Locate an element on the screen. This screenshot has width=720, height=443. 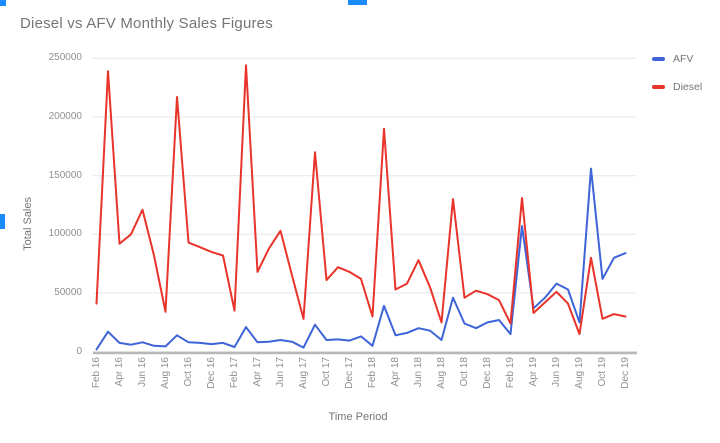
x-tick-label: Aug 17 is located at coordinates (303, 373).